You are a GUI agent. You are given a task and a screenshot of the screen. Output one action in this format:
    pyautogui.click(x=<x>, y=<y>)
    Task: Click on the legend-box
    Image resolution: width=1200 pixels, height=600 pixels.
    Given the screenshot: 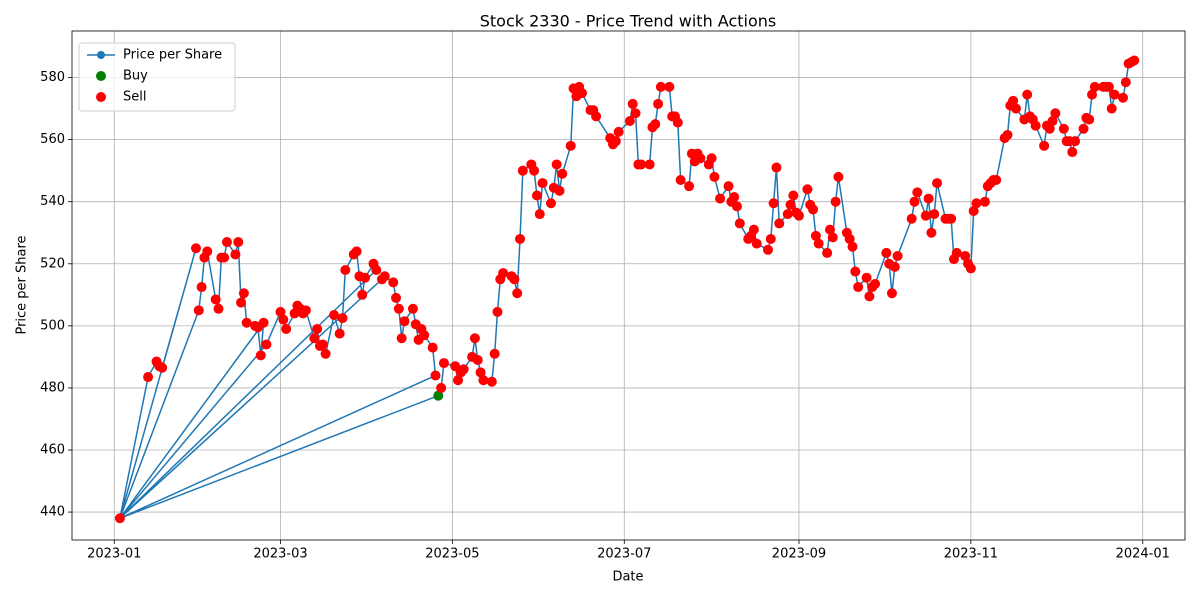 What is the action you would take?
    pyautogui.click(x=157, y=77)
    